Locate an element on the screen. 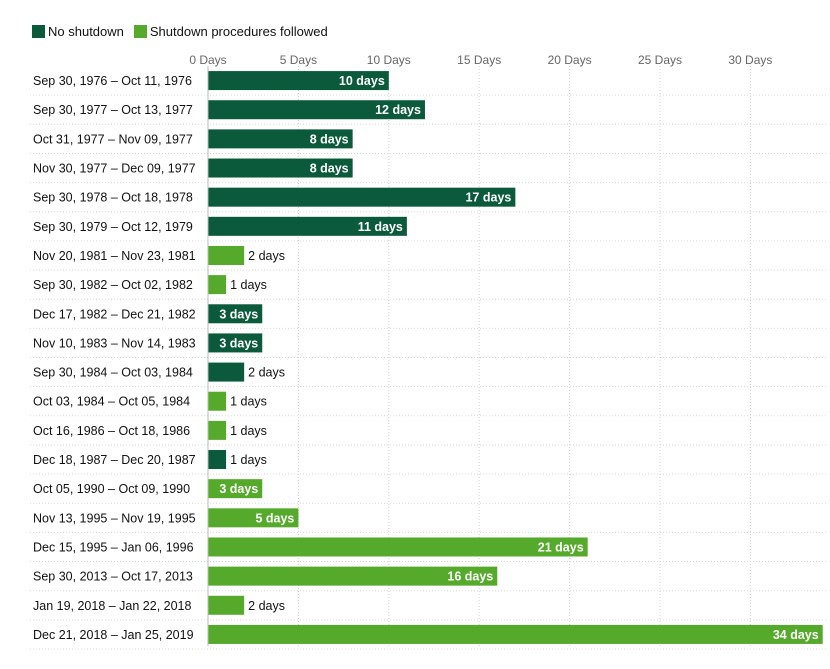  legend-item-no-shutdown: No shutdown is located at coordinates (78, 31).